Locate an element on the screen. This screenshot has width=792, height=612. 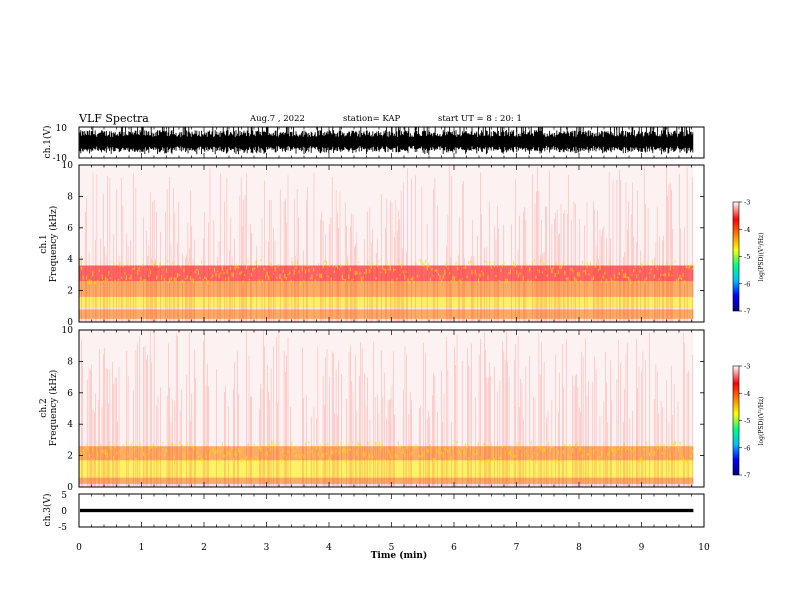
ch2-colorbar-tick--7: -7 is located at coordinates (747, 476).